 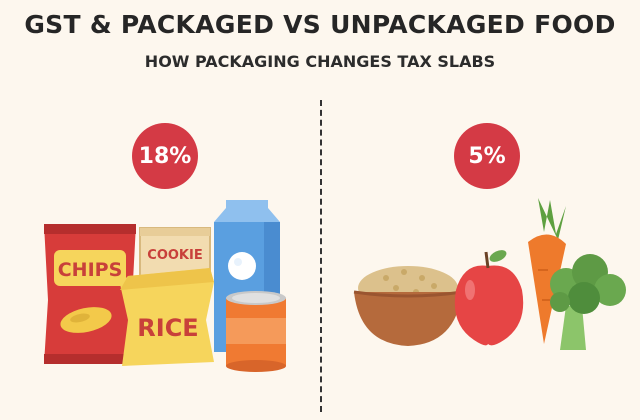 I want to click on rice-label: RICE, so click(x=167, y=328).